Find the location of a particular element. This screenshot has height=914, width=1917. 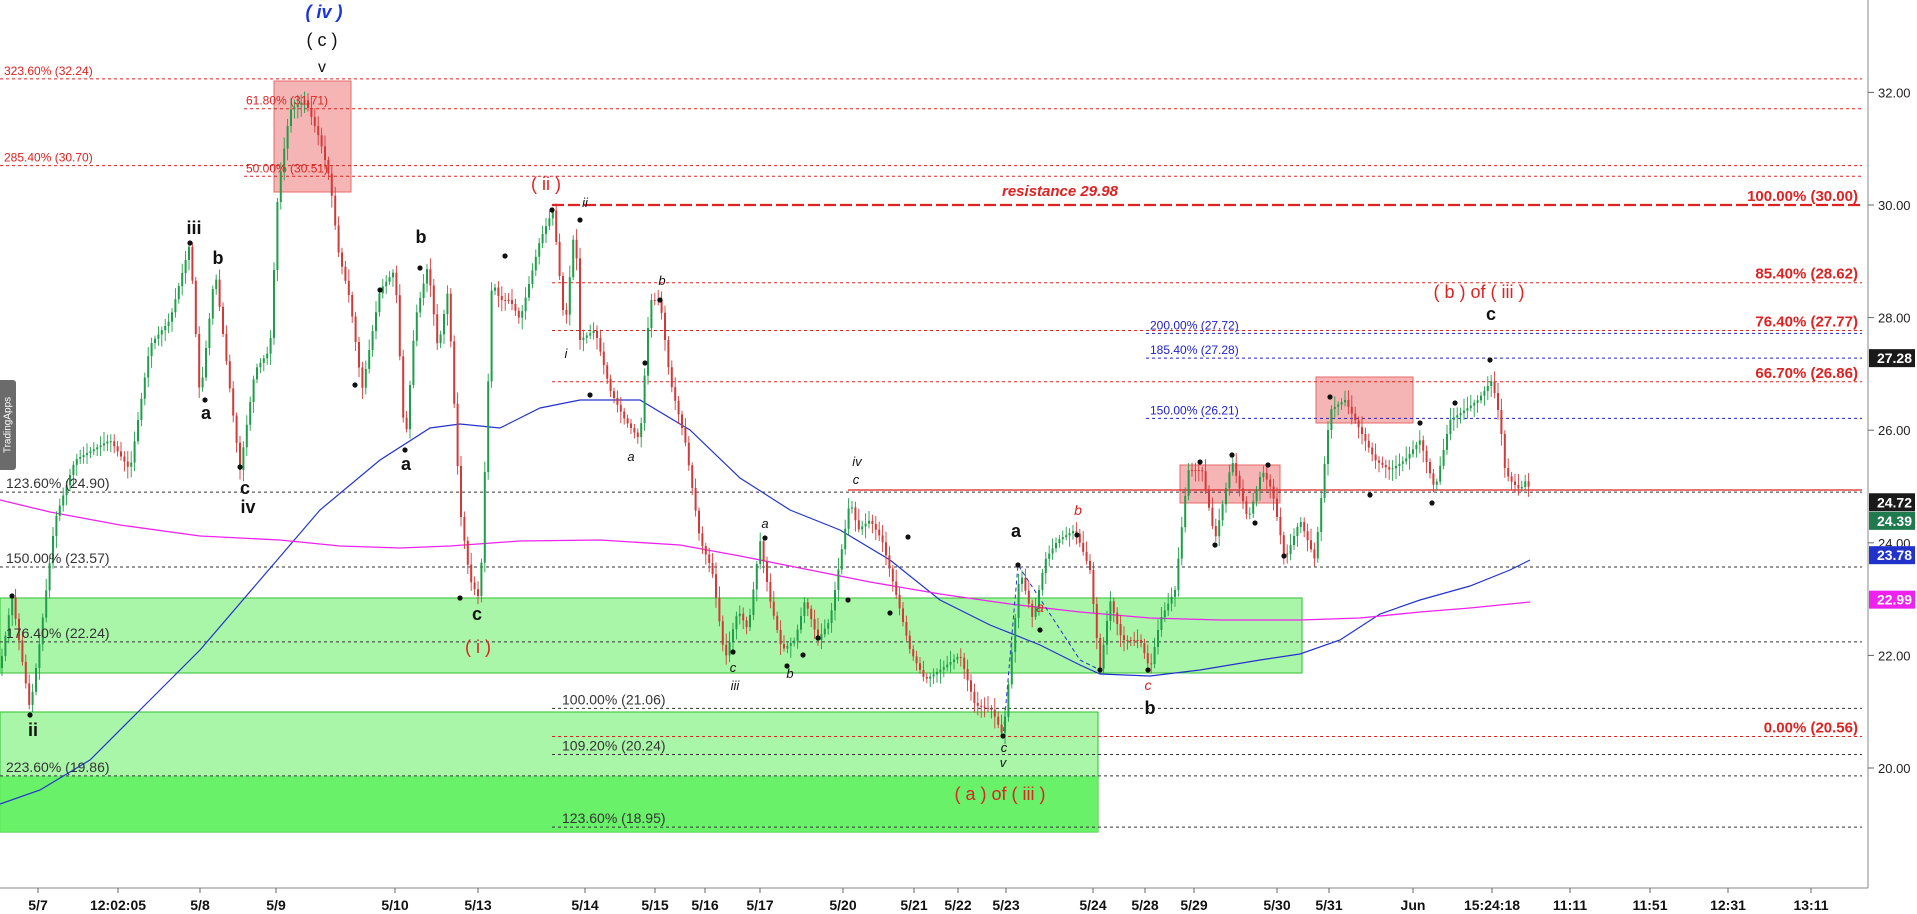

highlight-zone is located at coordinates (549, 804).